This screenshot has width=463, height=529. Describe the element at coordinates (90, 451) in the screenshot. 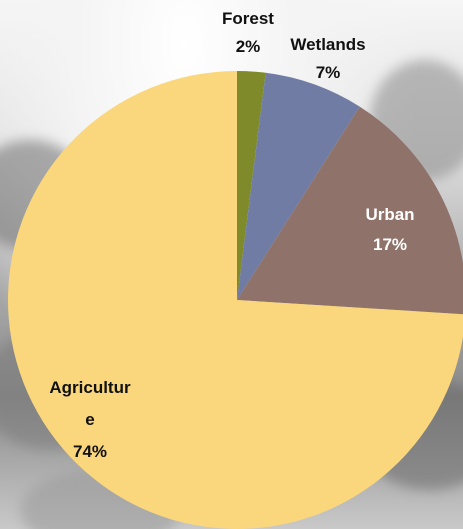

I see `value-label-agriculture: 74%` at that location.